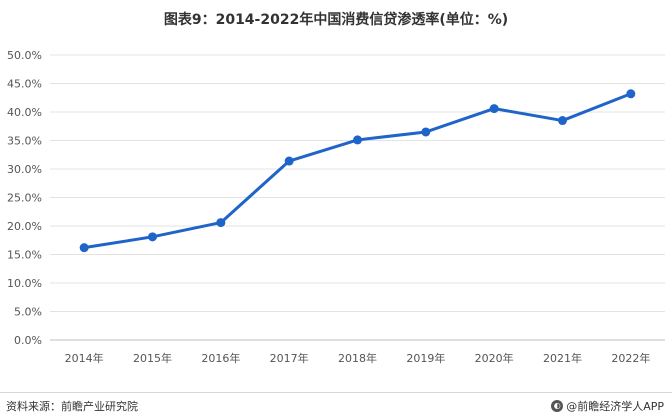  Describe the element at coordinates (24, 169) in the screenshot. I see `y-tick-label: 30.0%` at that location.